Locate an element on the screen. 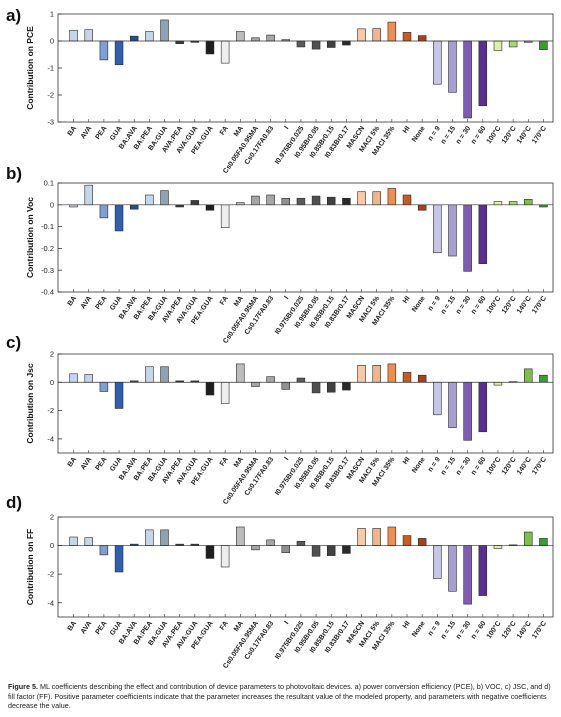 The width and height of the screenshot is (561, 717). y-tick-label: 0.1 is located at coordinates (49, 183).